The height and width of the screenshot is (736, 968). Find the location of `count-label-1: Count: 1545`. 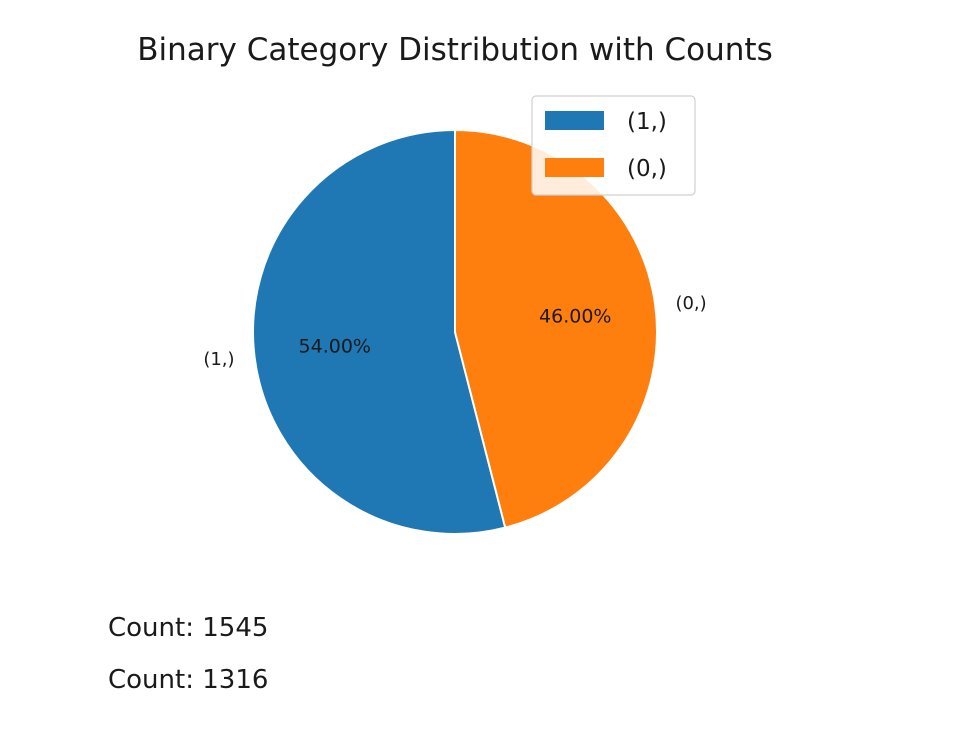

count-label-1: Count: 1545 is located at coordinates (188, 628).